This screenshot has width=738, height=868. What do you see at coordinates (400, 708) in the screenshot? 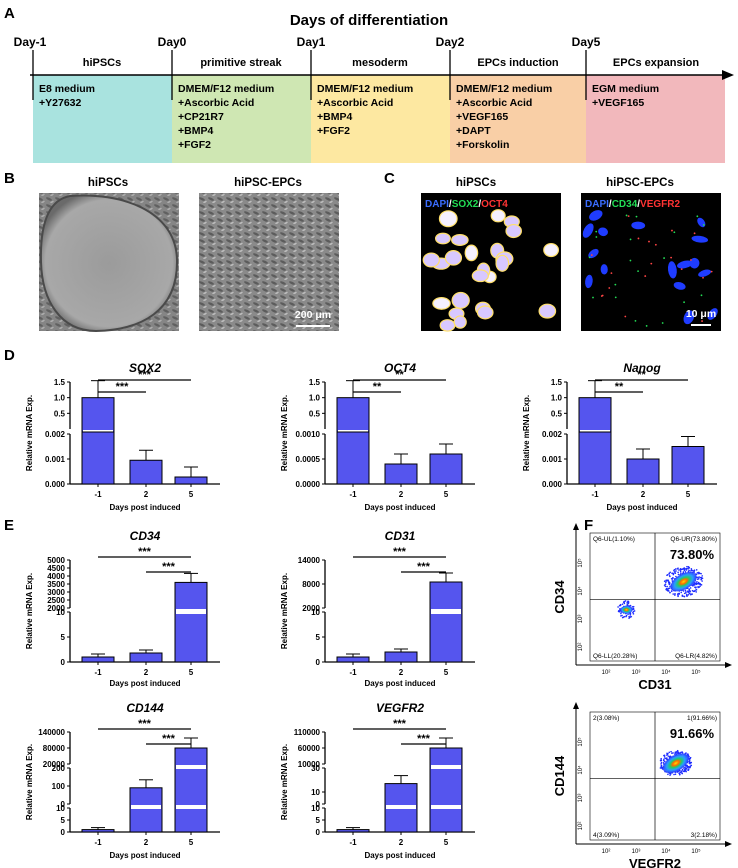
I see `chart-title: VEGFR2` at bounding box center [400, 708].